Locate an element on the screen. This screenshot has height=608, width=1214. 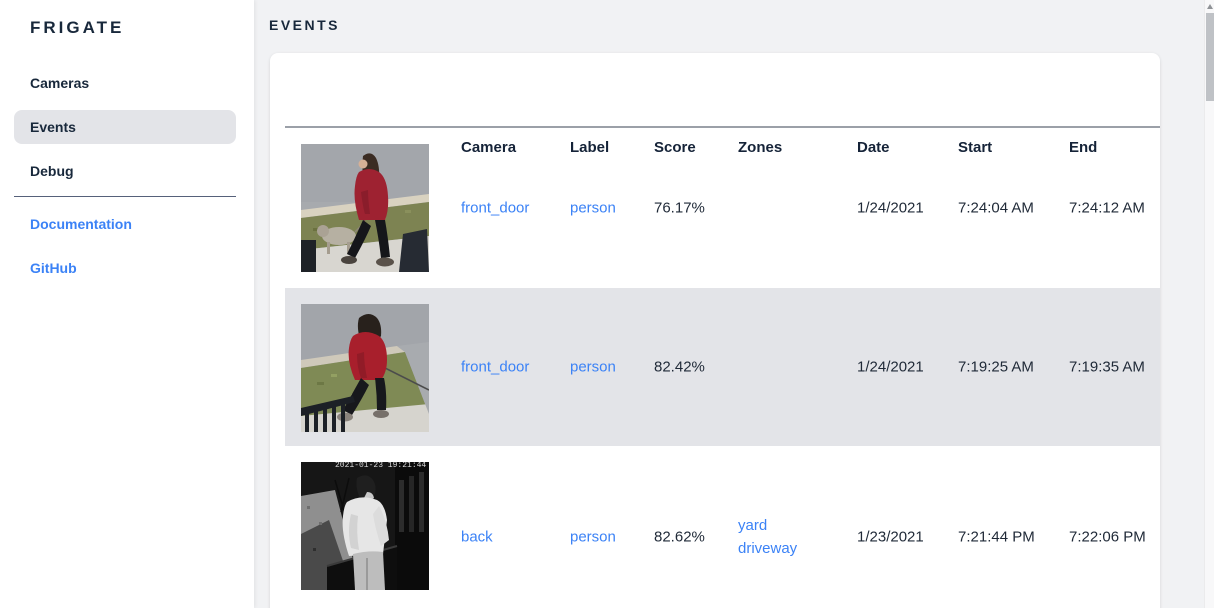
event-start: 7:19:25 AM is located at coordinates (996, 367).